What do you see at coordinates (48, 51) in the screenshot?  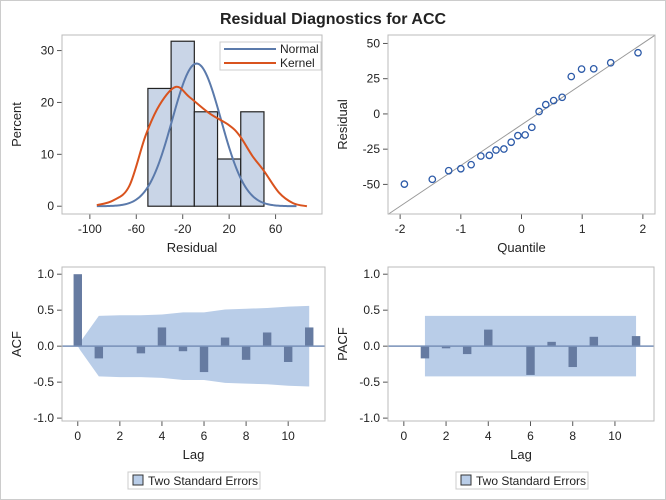 I see `y-tick-label: 30` at bounding box center [48, 51].